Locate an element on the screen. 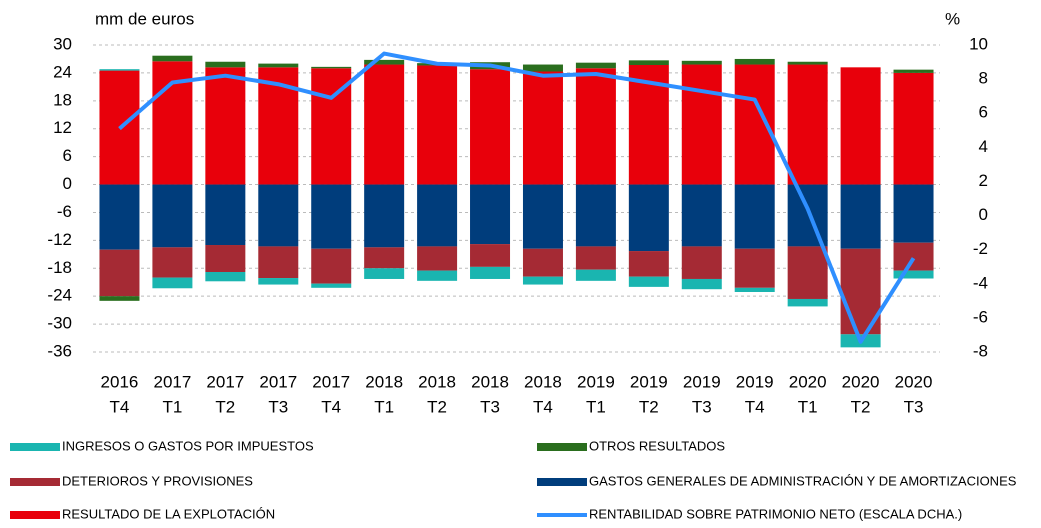  y2-tick-label: 2 is located at coordinates (983, 180).